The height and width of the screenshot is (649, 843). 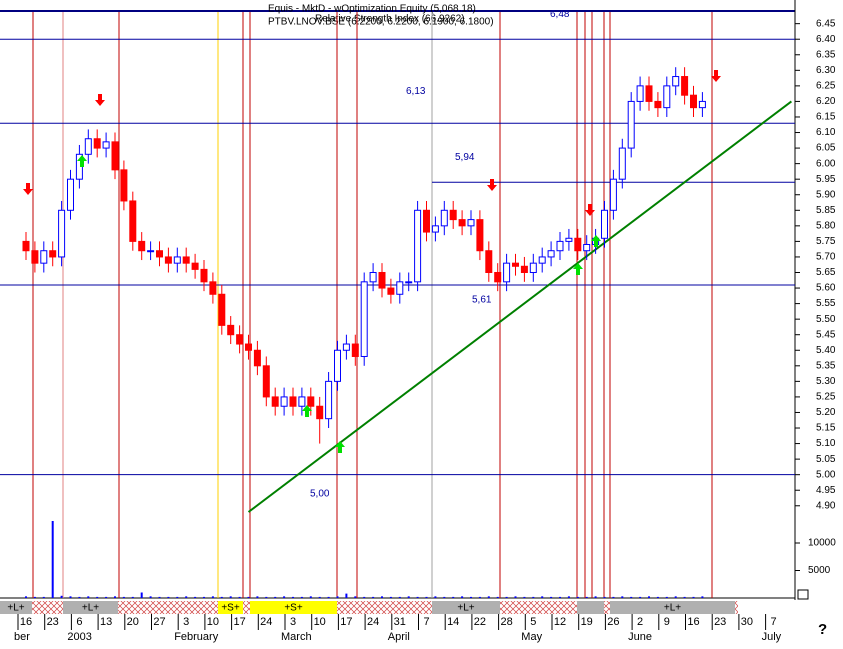 What do you see at coordinates (826, 117) in the screenshot?
I see `y-tick-label: 6.15` at bounding box center [826, 117].